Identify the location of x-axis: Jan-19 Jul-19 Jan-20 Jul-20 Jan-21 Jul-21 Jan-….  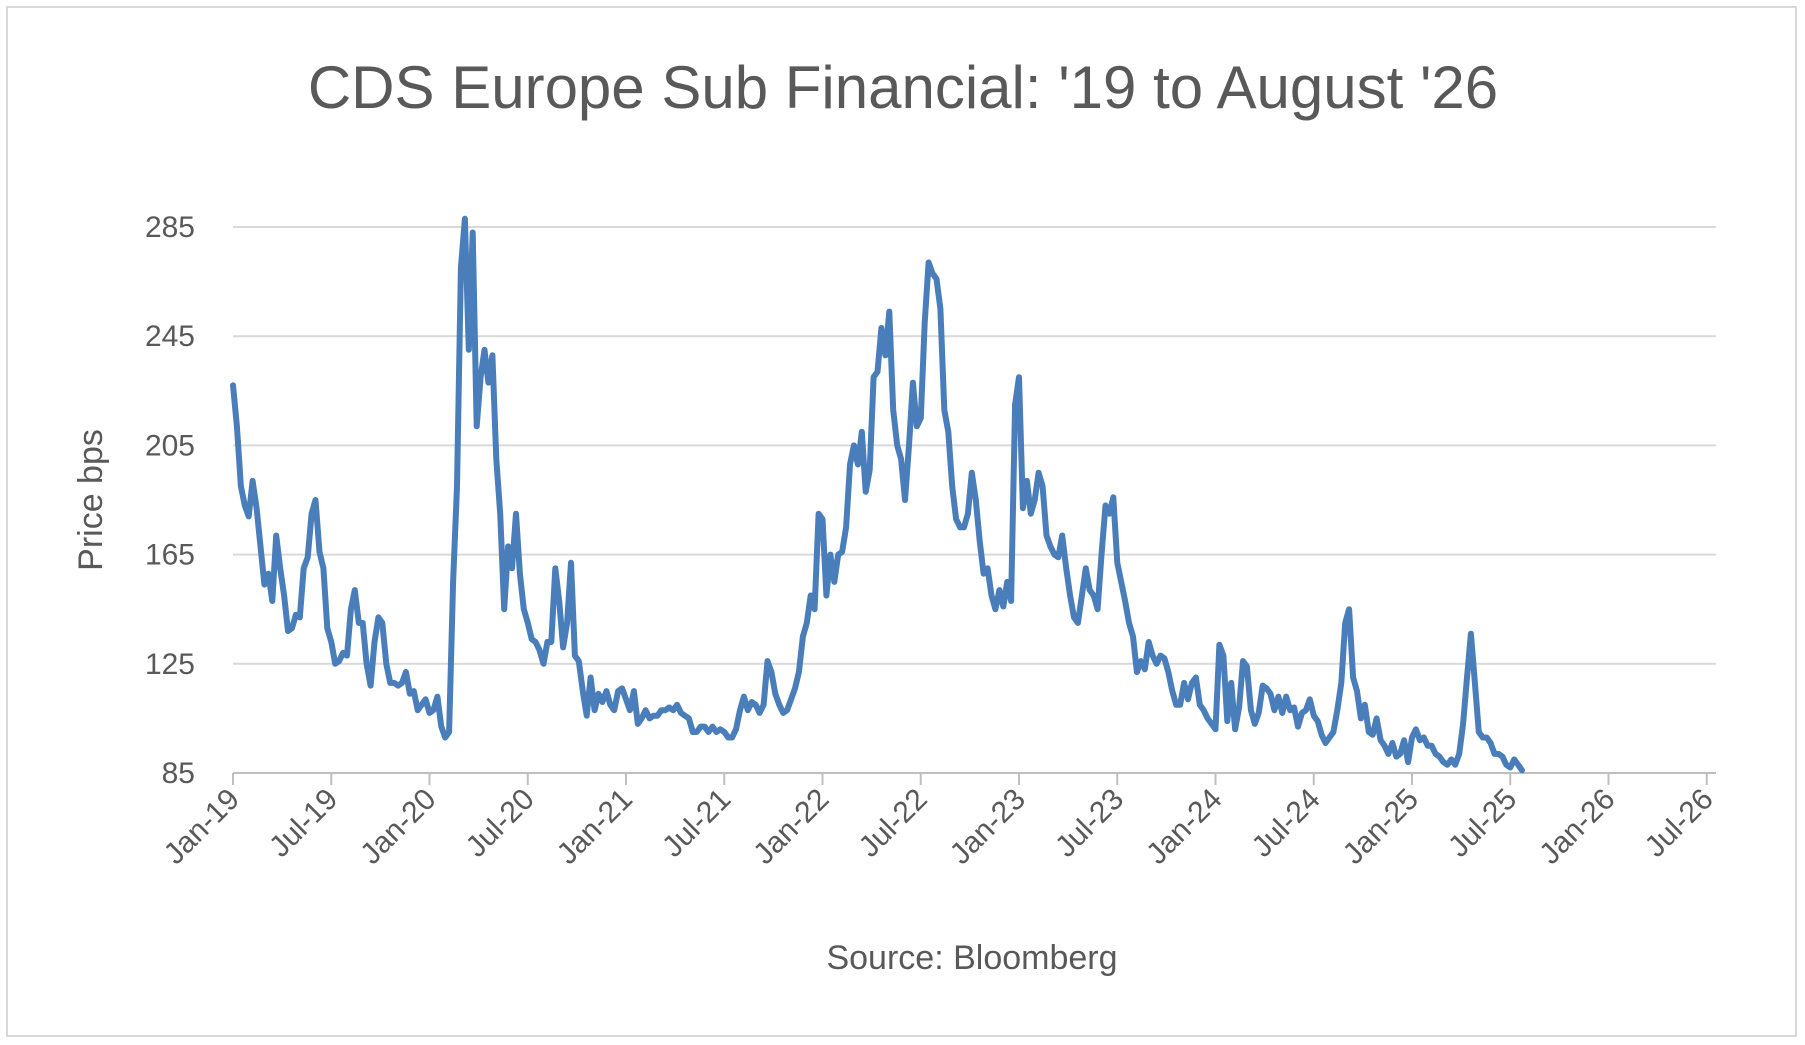
(939, 821).